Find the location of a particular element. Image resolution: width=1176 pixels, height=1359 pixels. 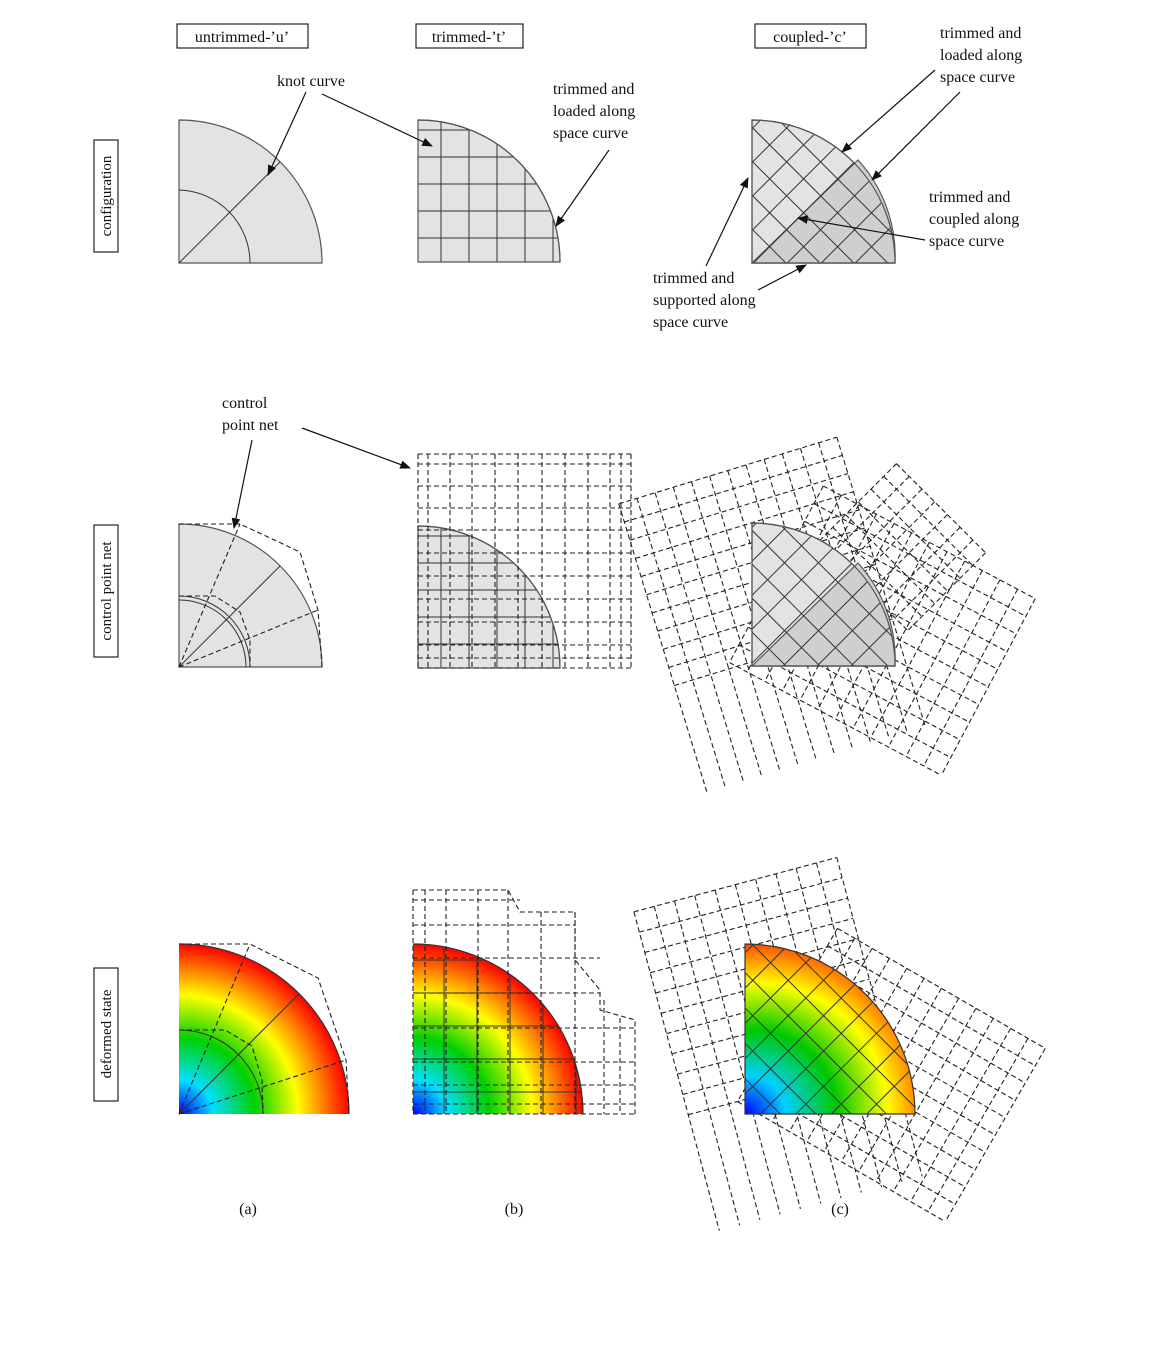

caption-a: (a) is located at coordinates (248, 1209).